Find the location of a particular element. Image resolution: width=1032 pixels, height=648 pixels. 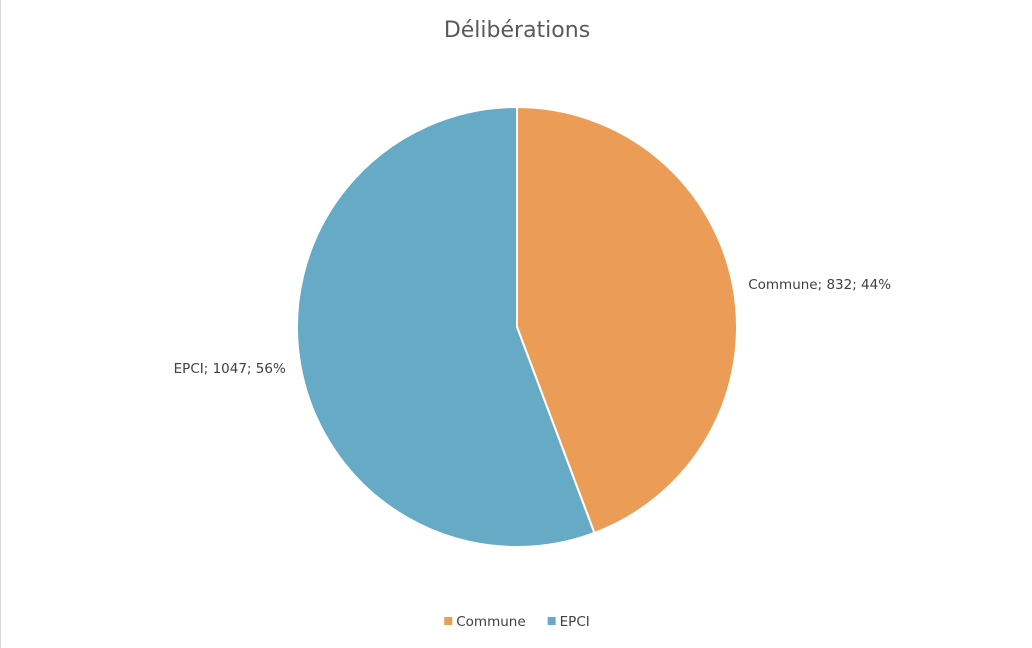

legend-label: Commune is located at coordinates (490, 622).